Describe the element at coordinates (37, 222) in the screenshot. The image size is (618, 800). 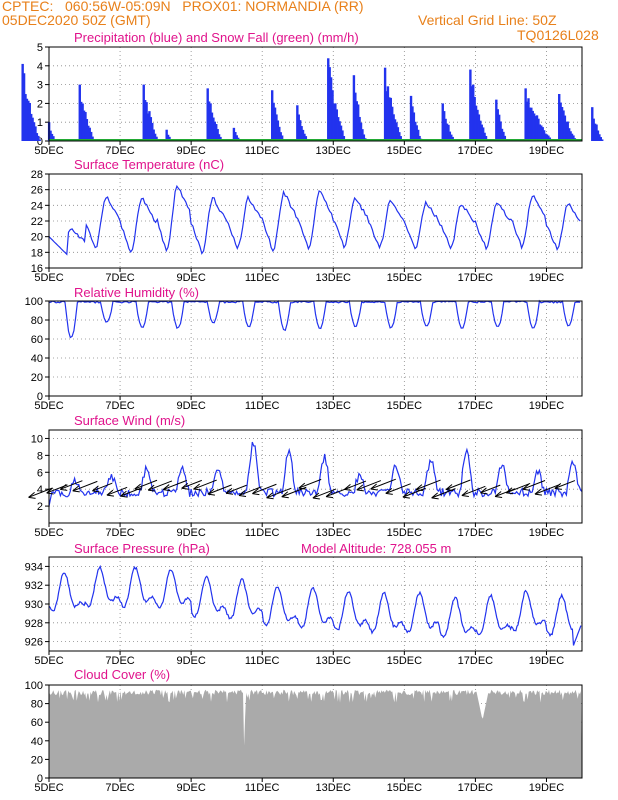
I see `temperature-ytick-label: 22` at that location.